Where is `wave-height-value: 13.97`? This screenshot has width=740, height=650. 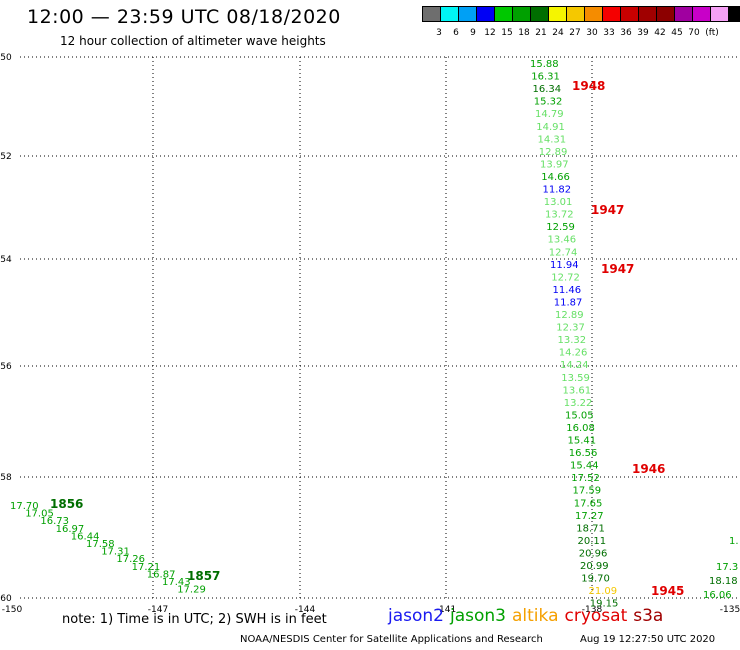
wave-height-value: 13.97 is located at coordinates (554, 164).